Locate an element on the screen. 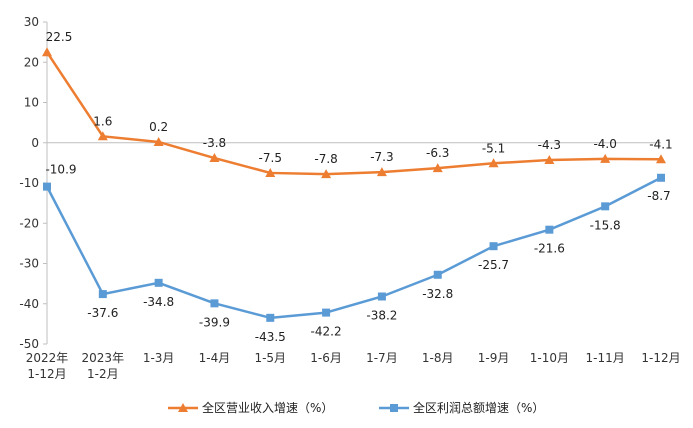 The height and width of the screenshot is (428, 693). legend-item: 全区营业收入增速（%） is located at coordinates (250, 407).